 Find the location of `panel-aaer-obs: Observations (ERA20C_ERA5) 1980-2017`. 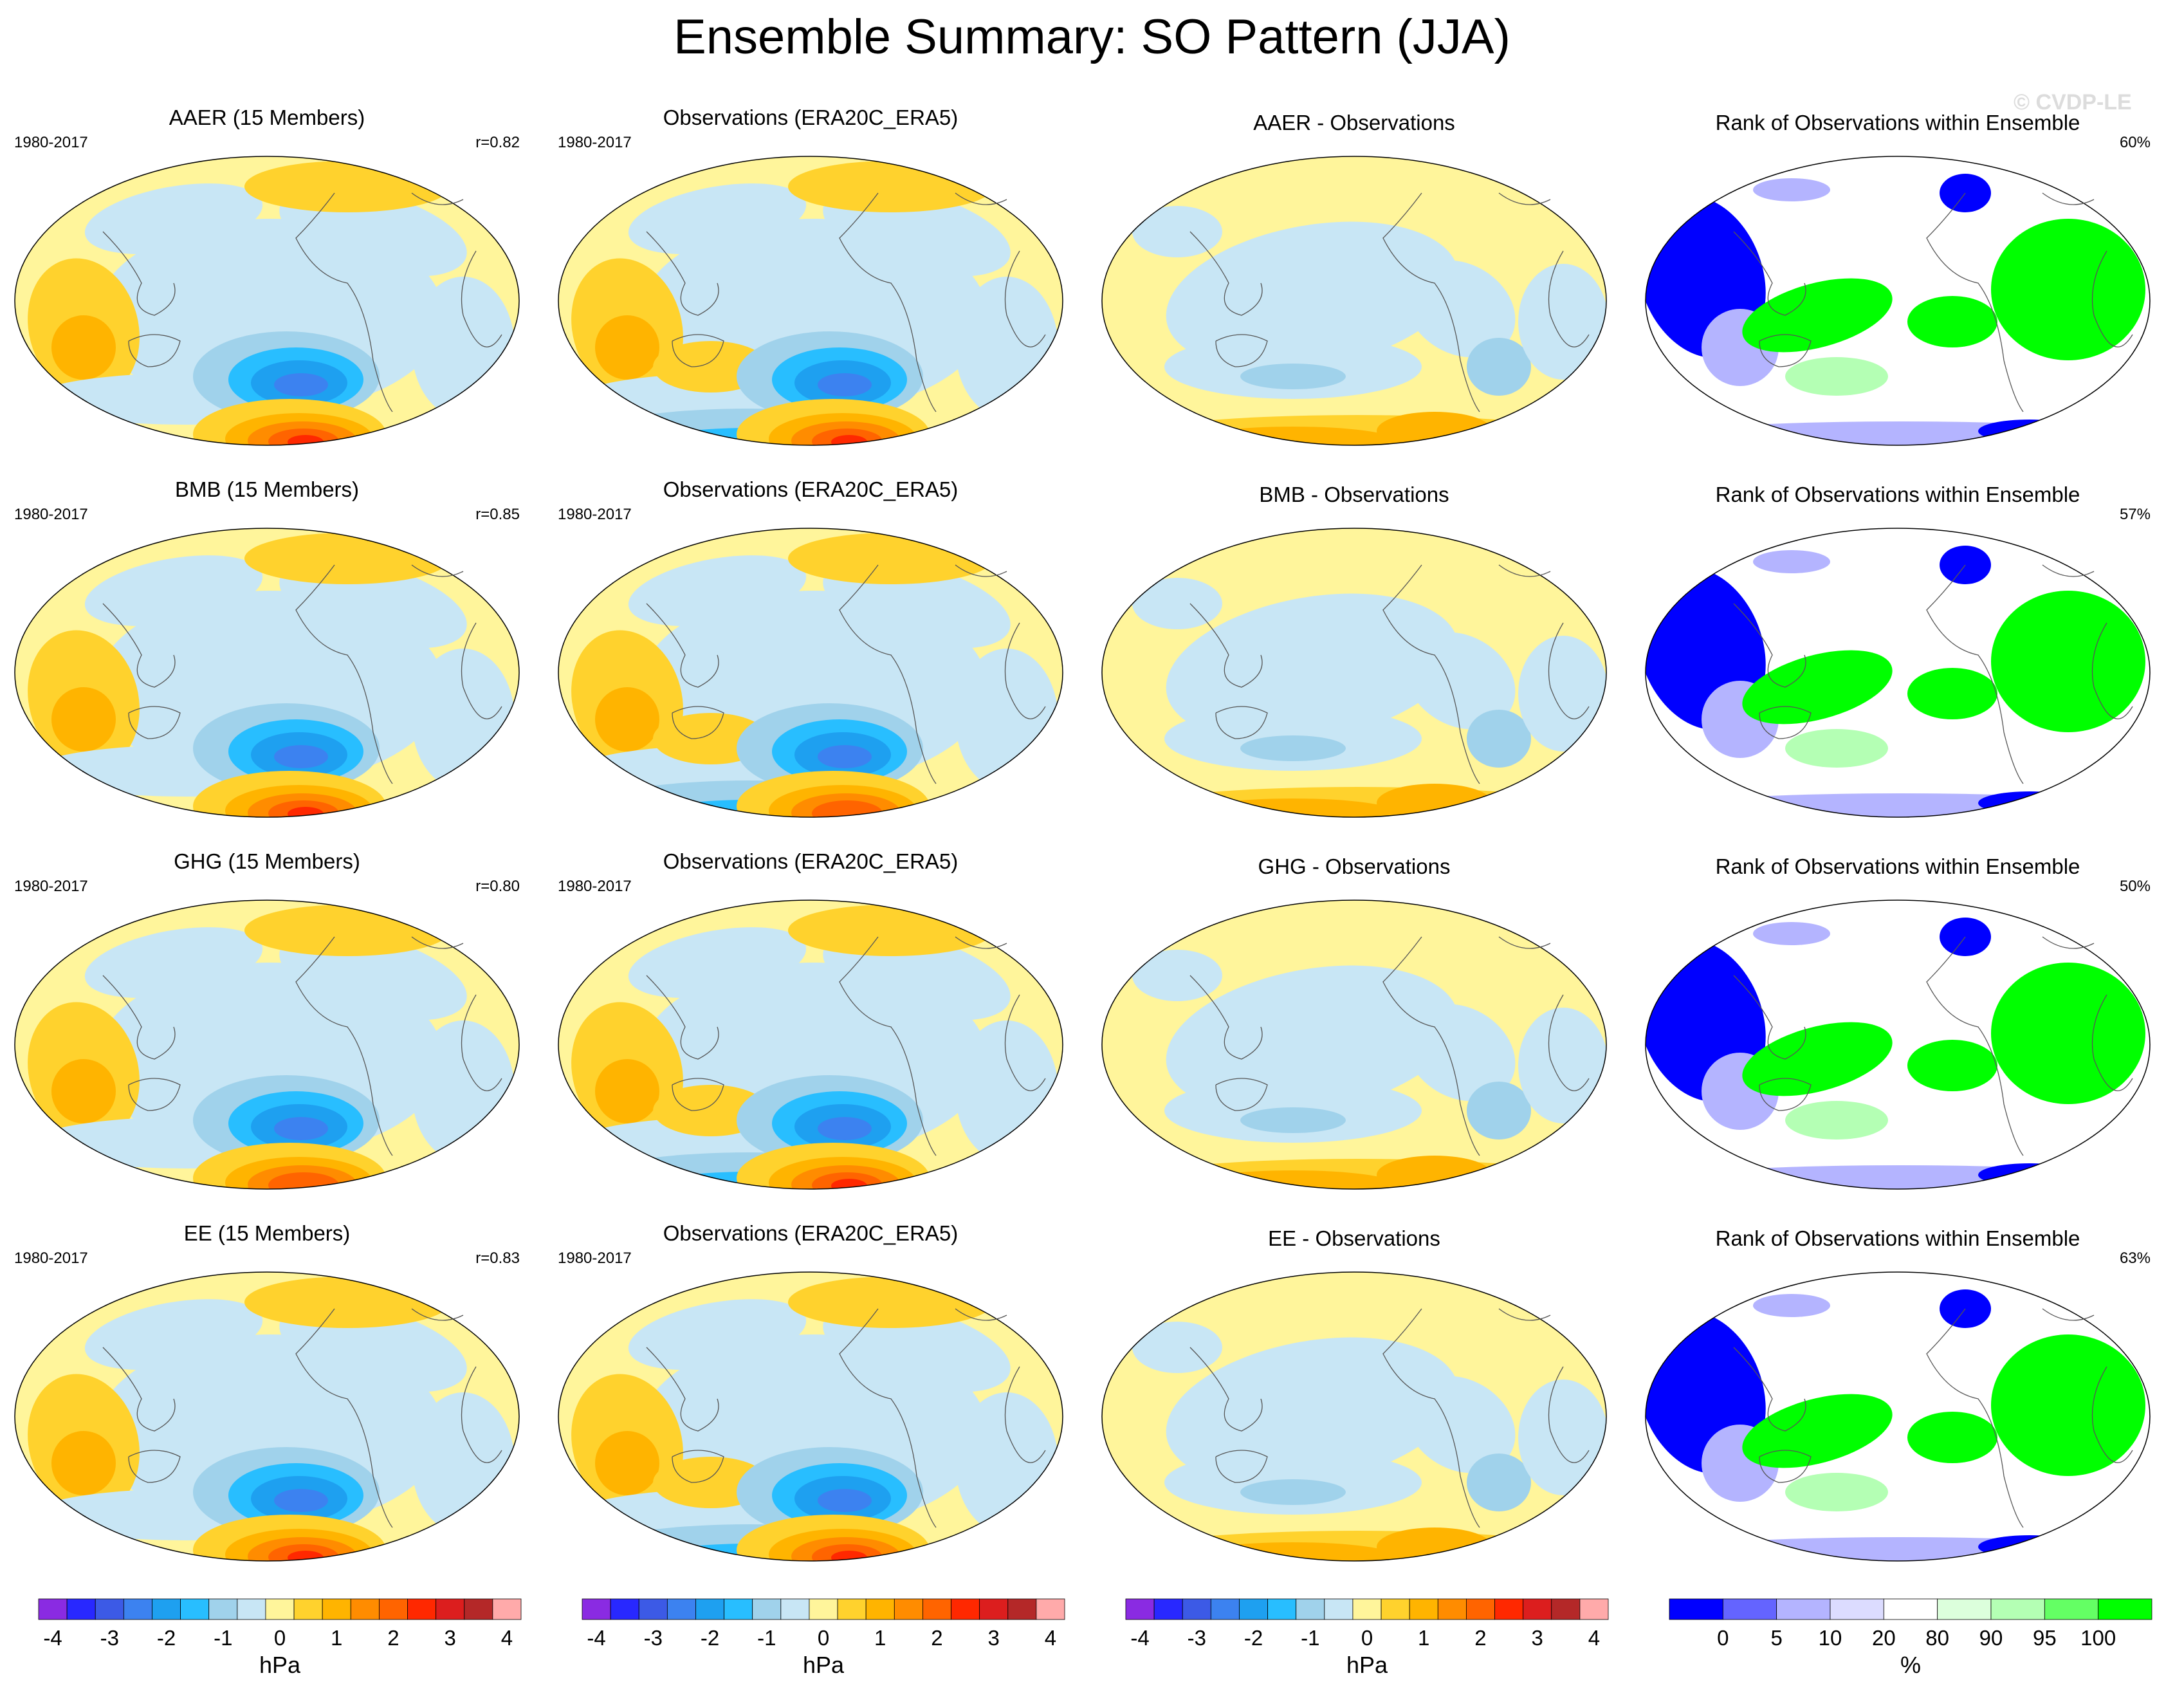

panel-aaer-obs: Observations (ERA20C_ERA5) 1980-2017 is located at coordinates (811, 277).